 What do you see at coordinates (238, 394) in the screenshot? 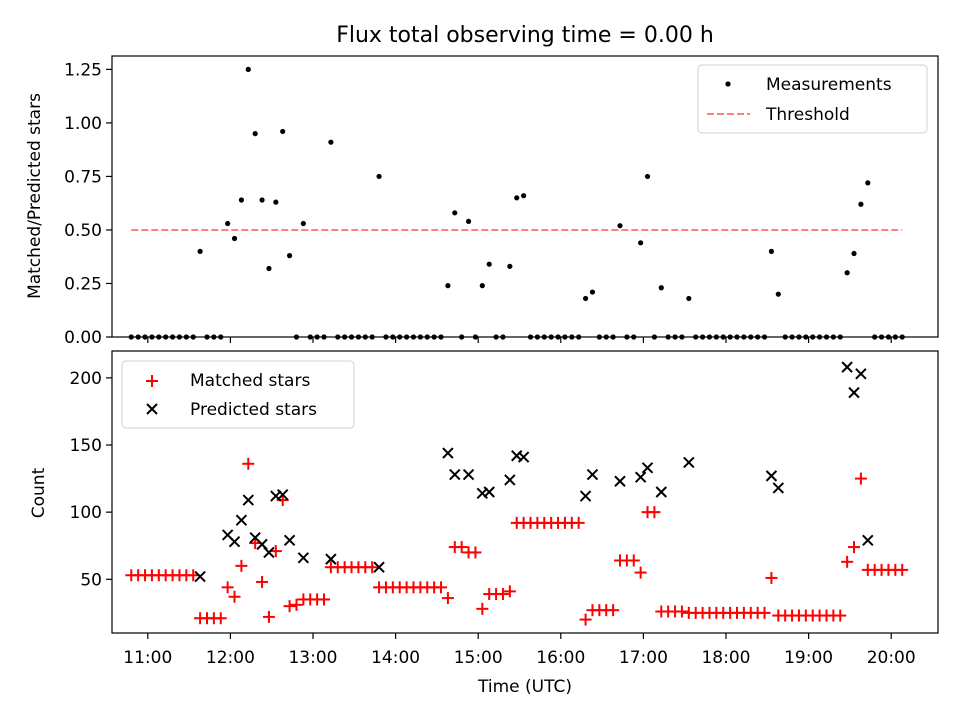
I see `bottom-legend: Matched stars Predicted stars` at bounding box center [238, 394].